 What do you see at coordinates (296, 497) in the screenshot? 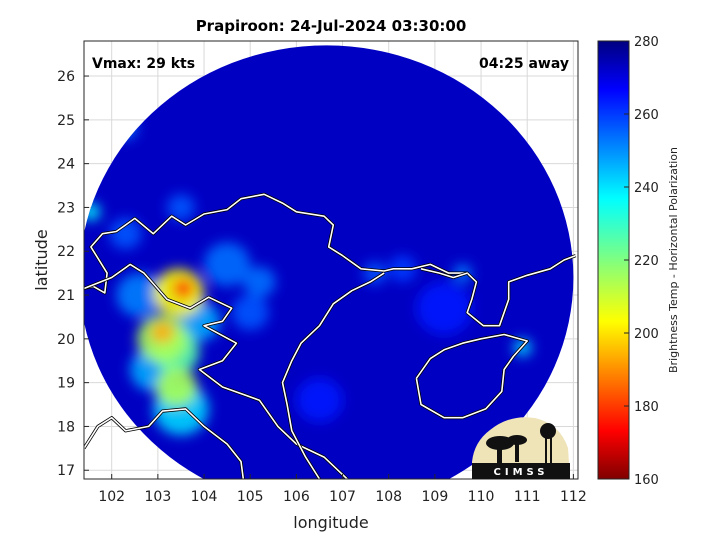
I see `x-tick-label: 106` at bounding box center [296, 497].